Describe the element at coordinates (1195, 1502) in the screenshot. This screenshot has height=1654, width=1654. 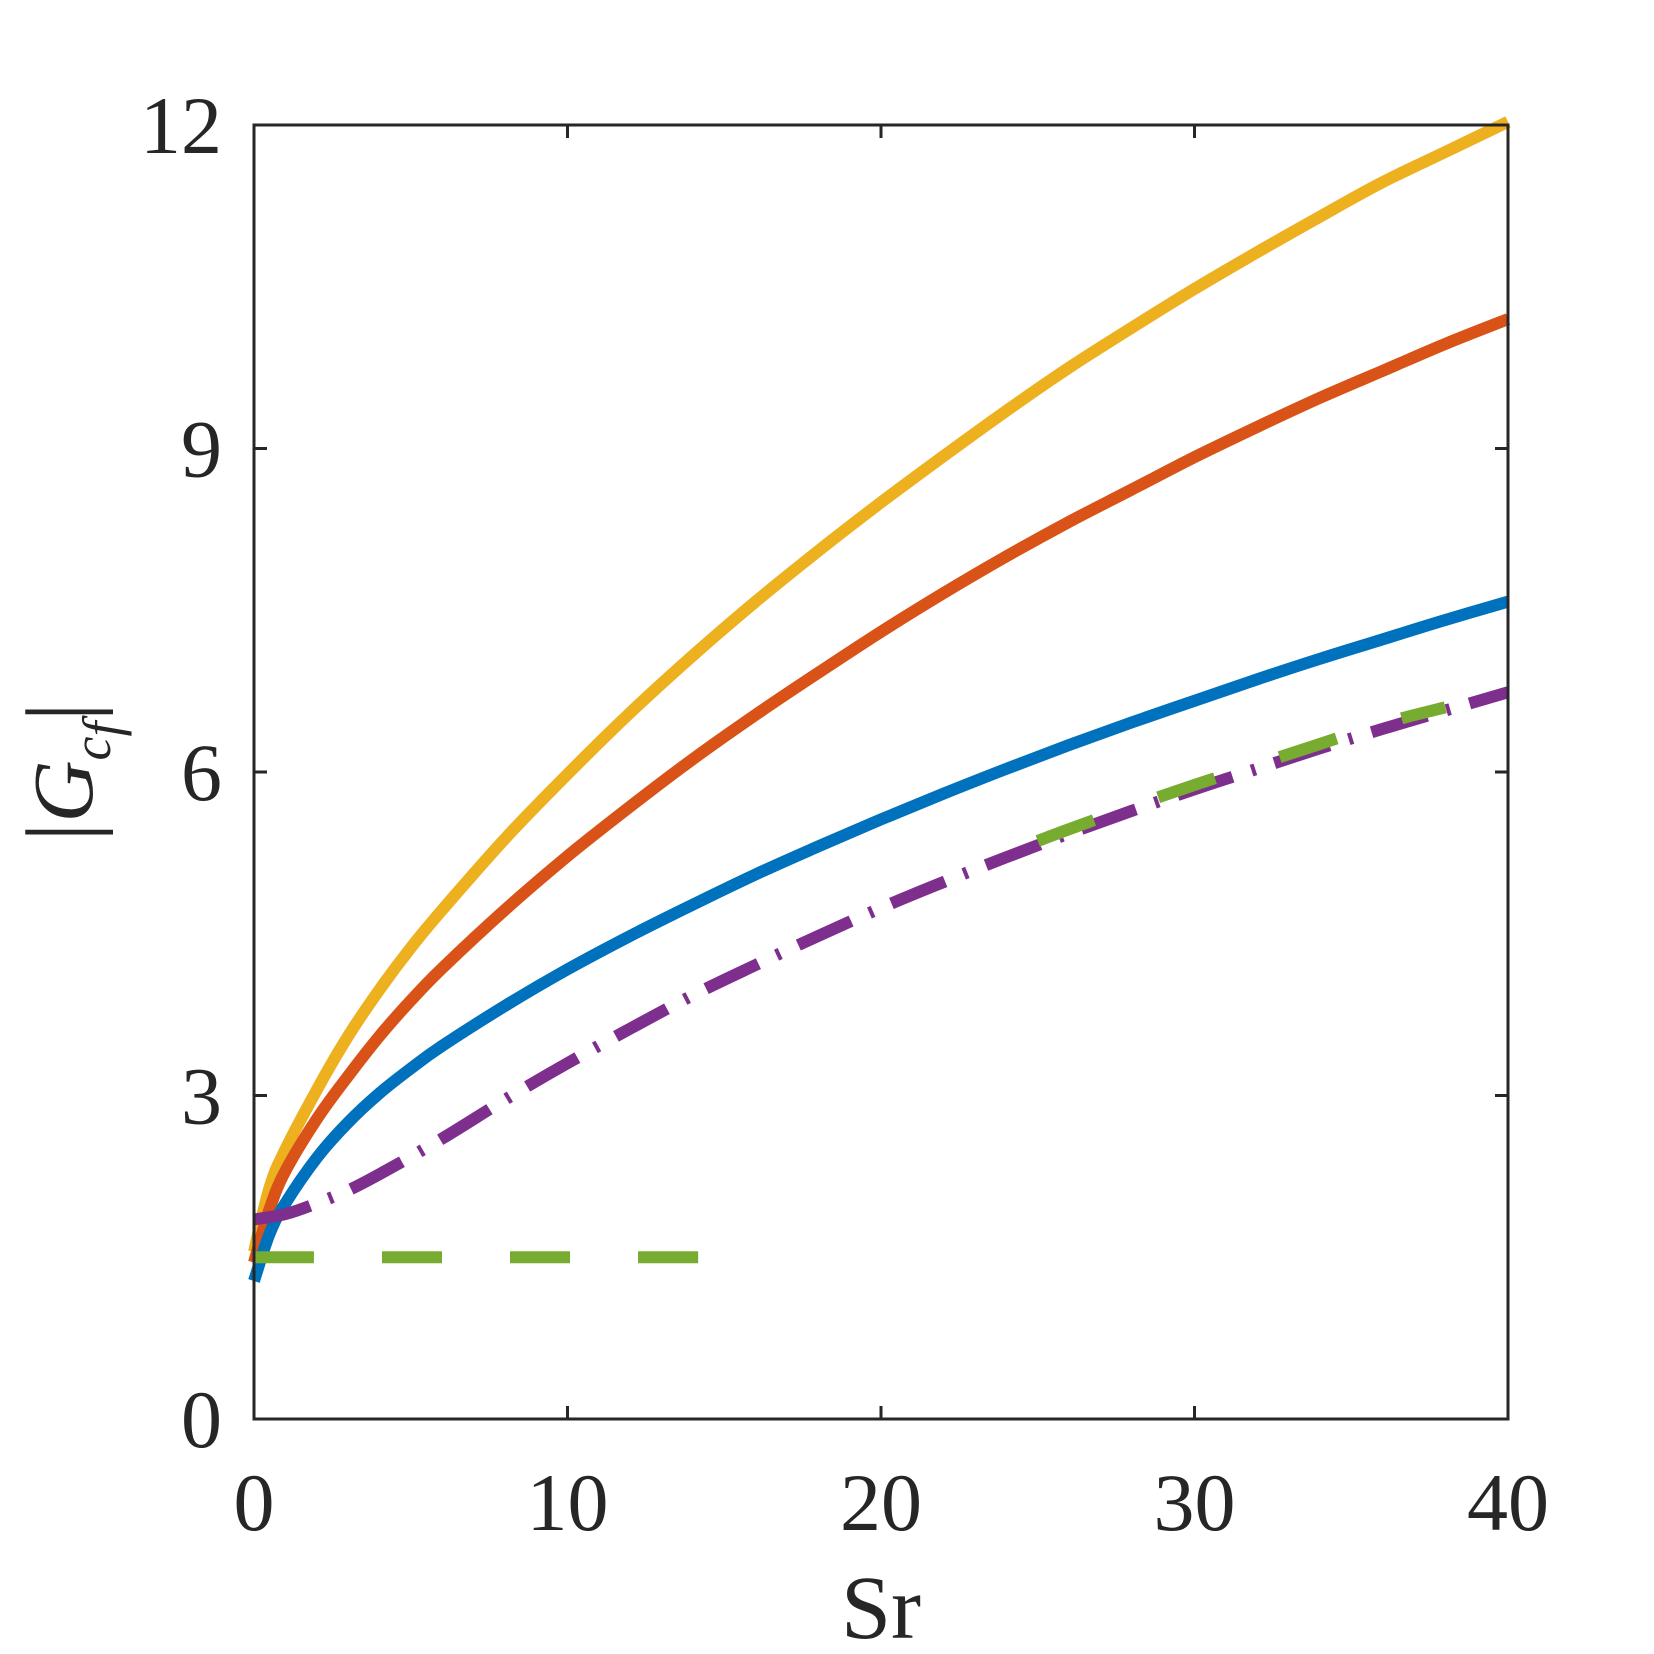
I see `x-tick-label: 30` at that location.